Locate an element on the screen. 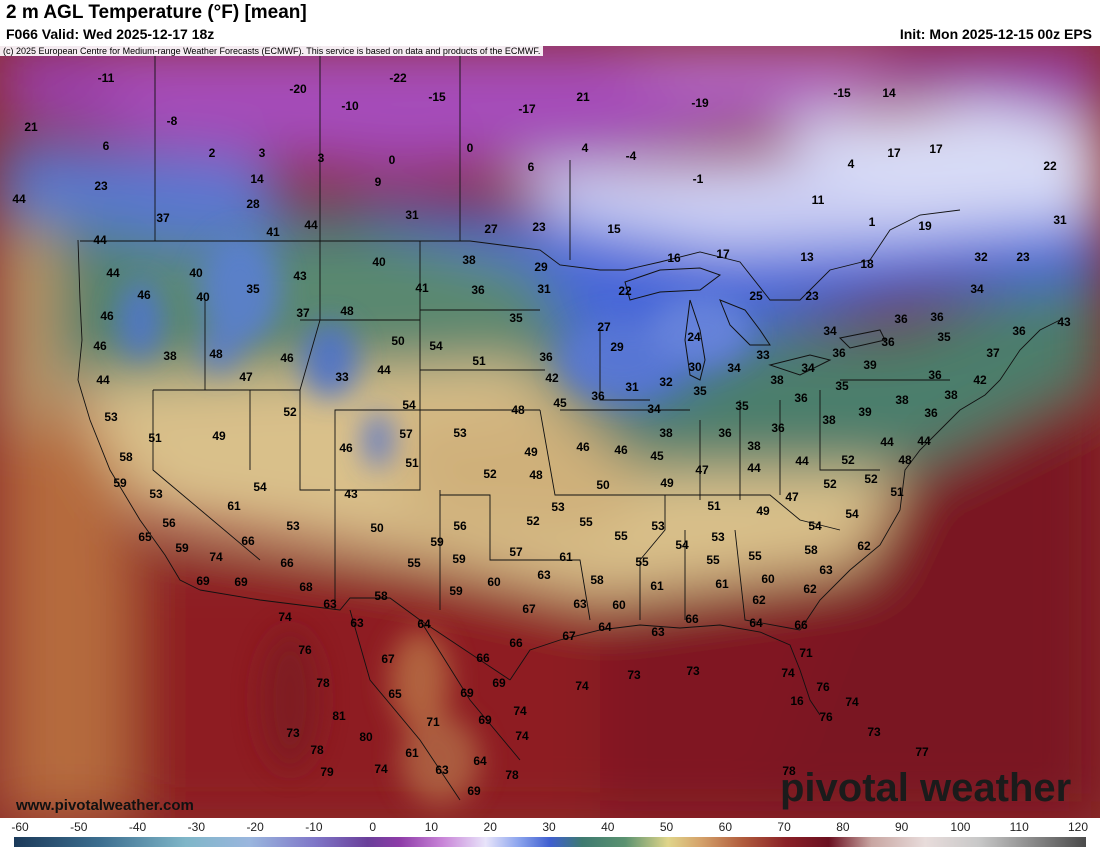  temperature-label: 34 is located at coordinates (830, 331).